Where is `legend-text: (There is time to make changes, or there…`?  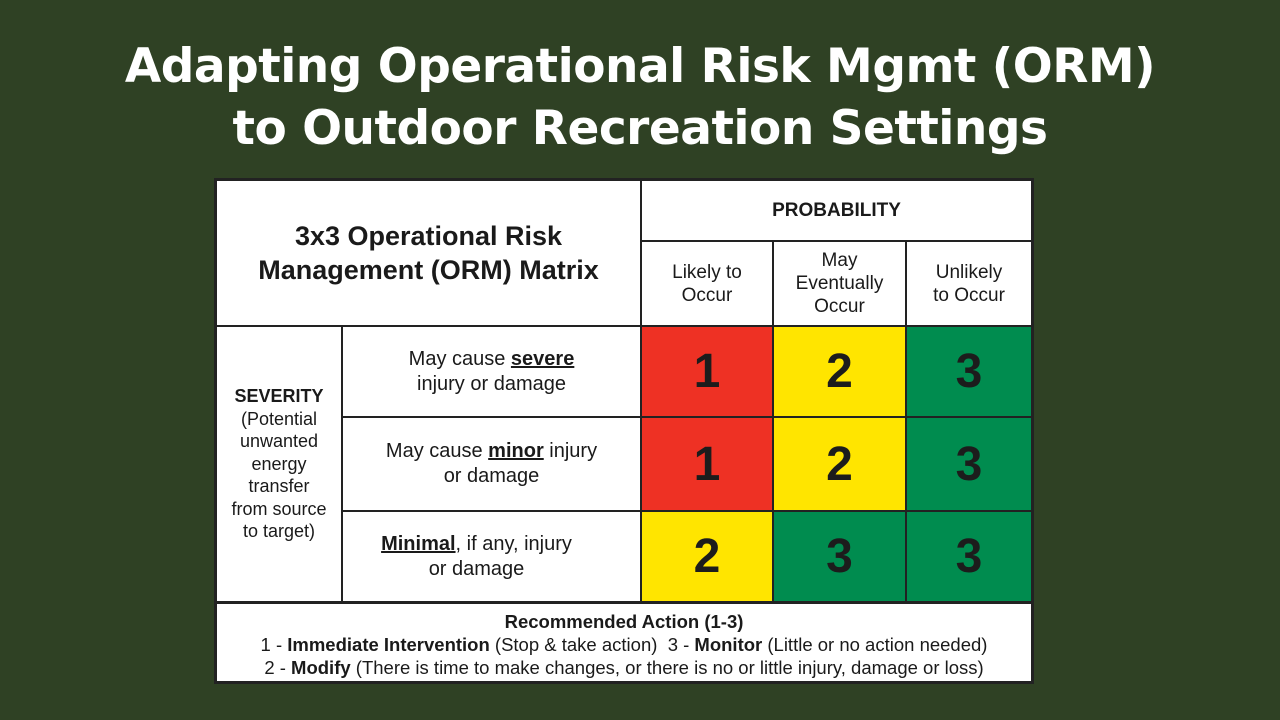 legend-text: (There is time to make changes, or there… is located at coordinates (667, 667).